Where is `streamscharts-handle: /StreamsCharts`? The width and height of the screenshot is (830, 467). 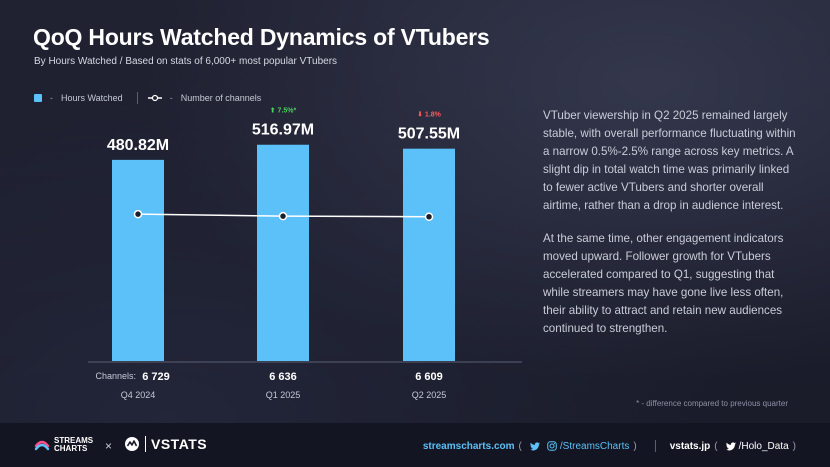
streamscharts-handle: /StreamsCharts is located at coordinates (594, 446).